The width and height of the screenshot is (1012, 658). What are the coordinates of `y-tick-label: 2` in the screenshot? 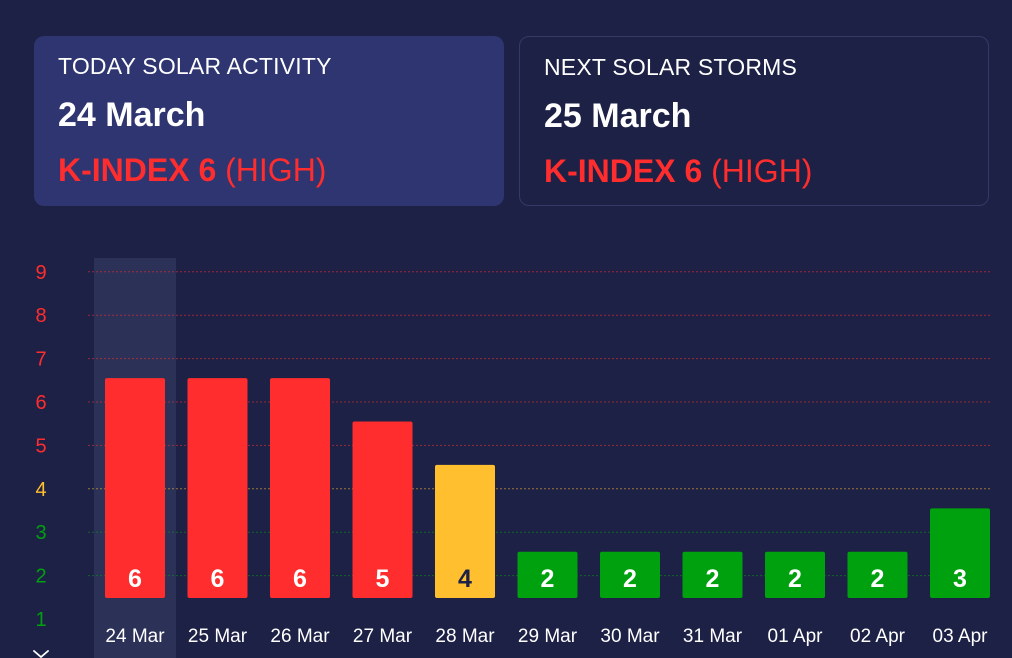 It's located at (40, 577).